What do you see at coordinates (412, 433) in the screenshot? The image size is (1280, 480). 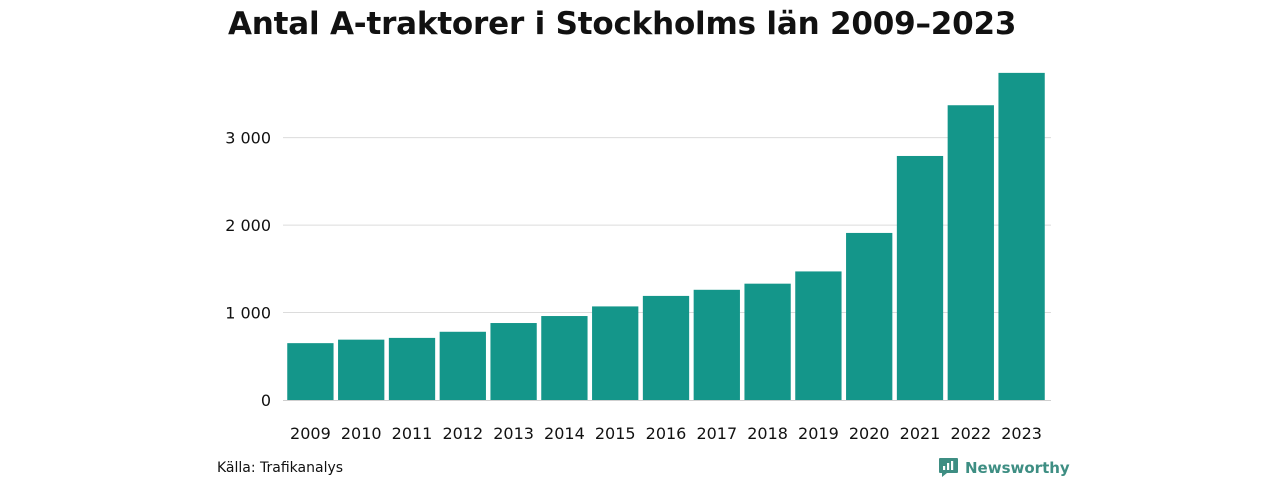 I see `x-tick-label: 2011` at bounding box center [412, 433].